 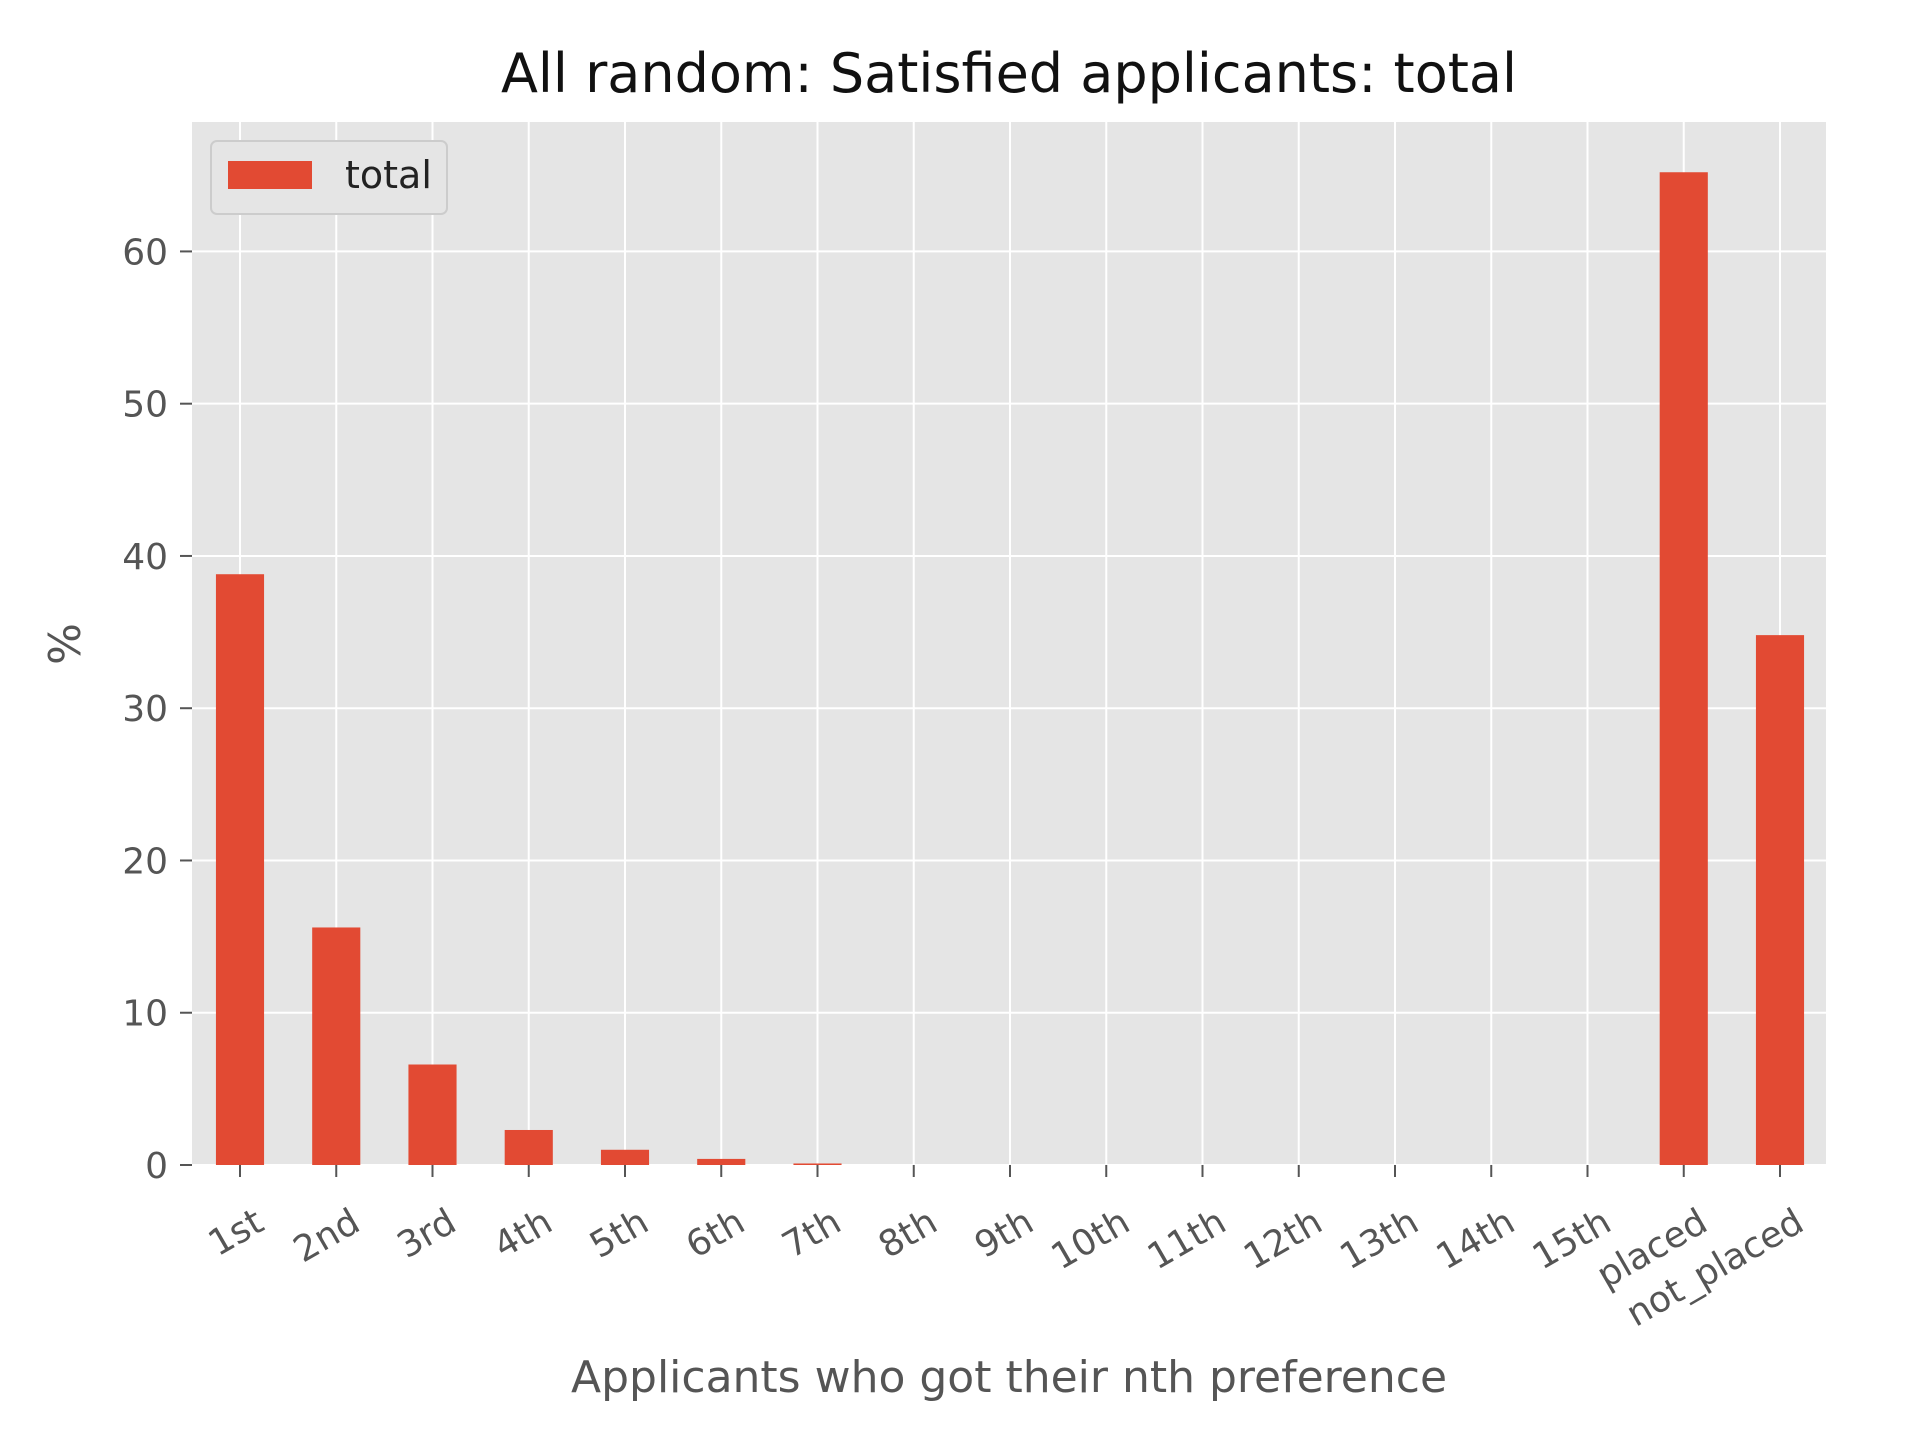 What do you see at coordinates (240, 869) in the screenshot?
I see `bar-1st` at bounding box center [240, 869].